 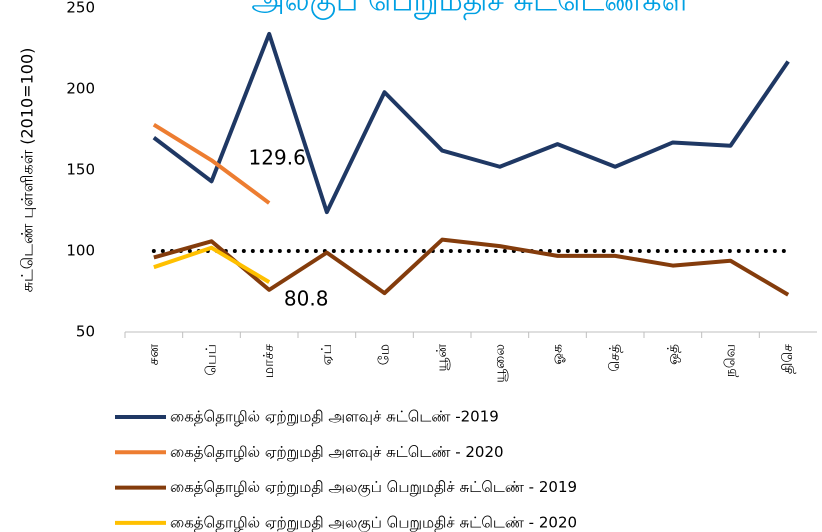 I want to click on y-tick-label: 50, so click(x=85, y=332).